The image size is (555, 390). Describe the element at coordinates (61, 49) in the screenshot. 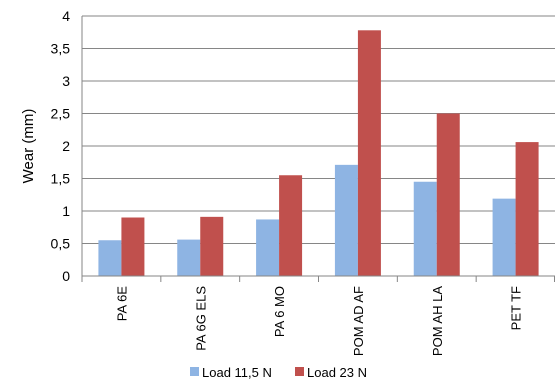

I see `y-tick-label: 3,5` at that location.